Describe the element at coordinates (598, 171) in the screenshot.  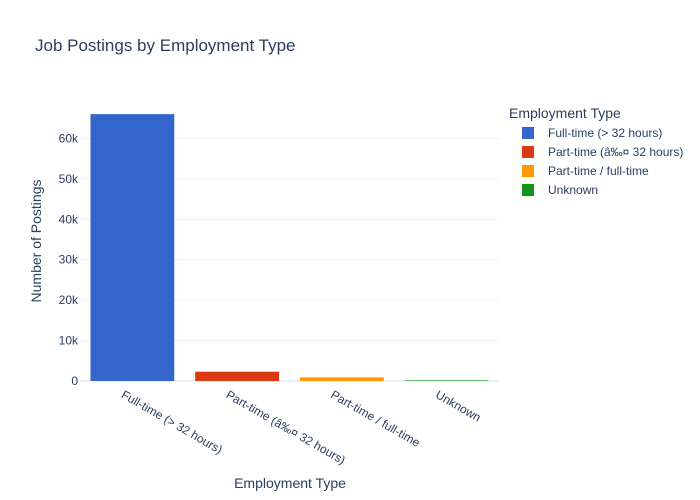
I see `legend-label: Part-time / full-time` at that location.